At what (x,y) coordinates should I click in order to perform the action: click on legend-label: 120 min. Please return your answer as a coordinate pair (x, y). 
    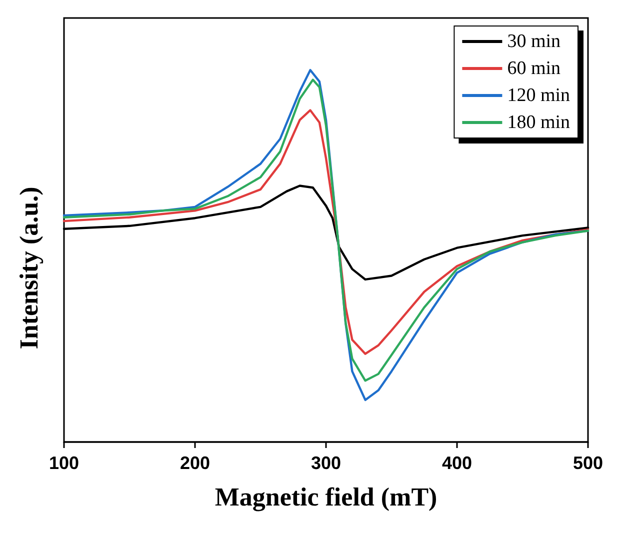
    Looking at the image, I should click on (538, 95).